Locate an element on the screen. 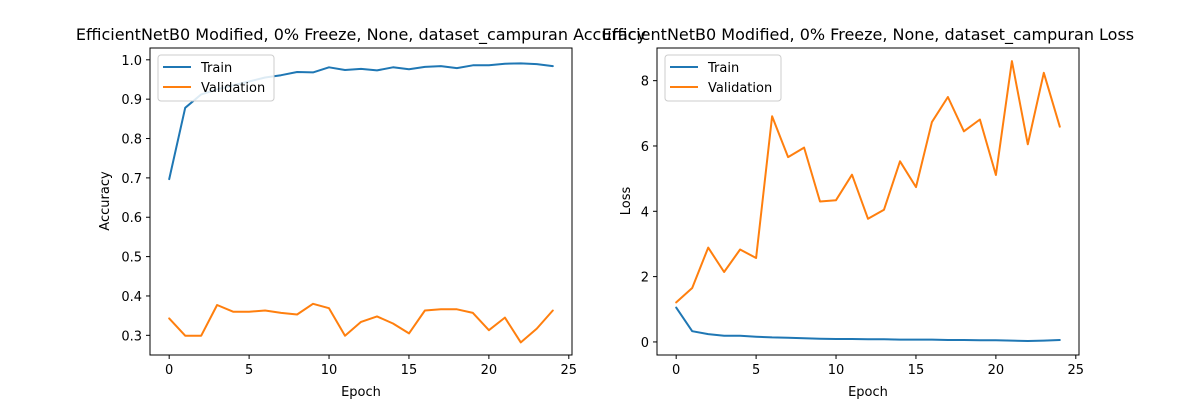 The height and width of the screenshot is (400, 1200). y-tick-label: 0.3 is located at coordinates (131, 336).